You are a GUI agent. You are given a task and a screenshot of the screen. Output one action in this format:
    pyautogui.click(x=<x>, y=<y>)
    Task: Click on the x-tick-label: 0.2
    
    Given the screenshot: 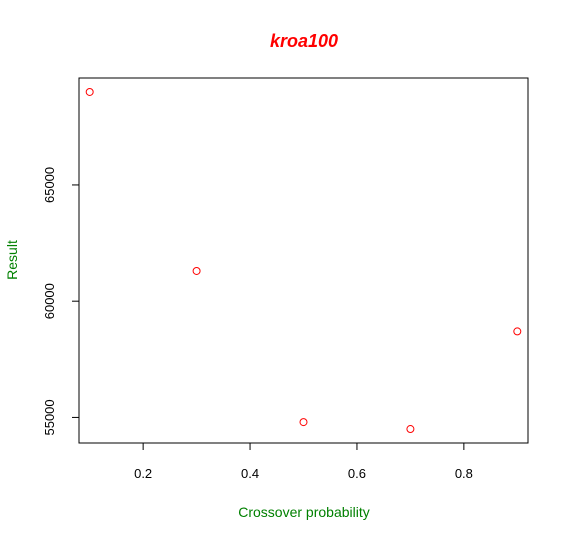 What is the action you would take?
    pyautogui.click(x=143, y=473)
    